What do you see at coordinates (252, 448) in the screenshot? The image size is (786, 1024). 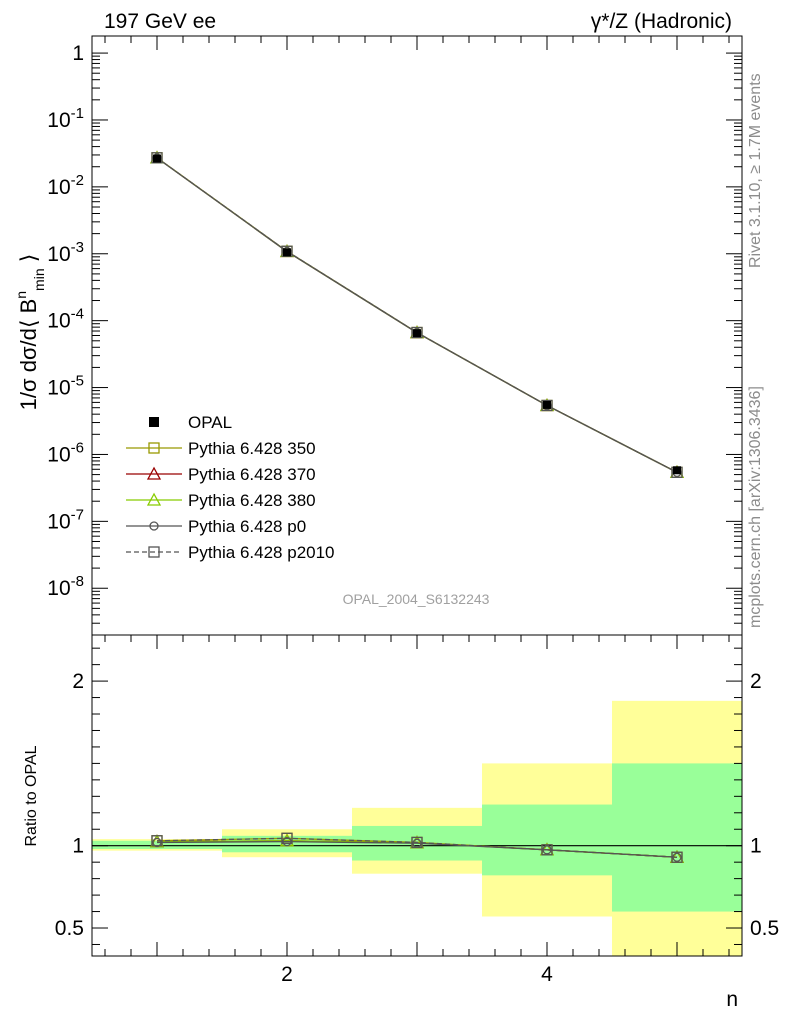 I see `legend-label-0: Pythia 6.428 350` at bounding box center [252, 448].